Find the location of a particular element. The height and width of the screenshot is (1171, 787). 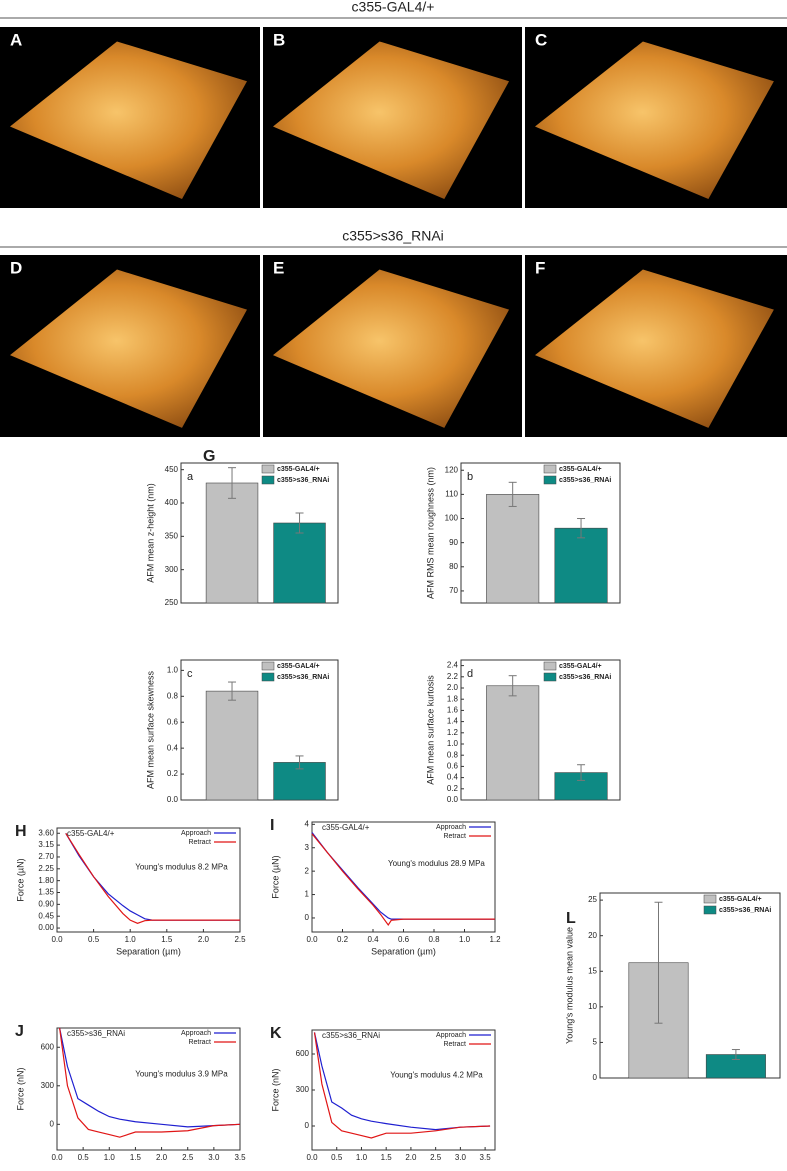

y-tick-label: 80 is located at coordinates (453, 566).